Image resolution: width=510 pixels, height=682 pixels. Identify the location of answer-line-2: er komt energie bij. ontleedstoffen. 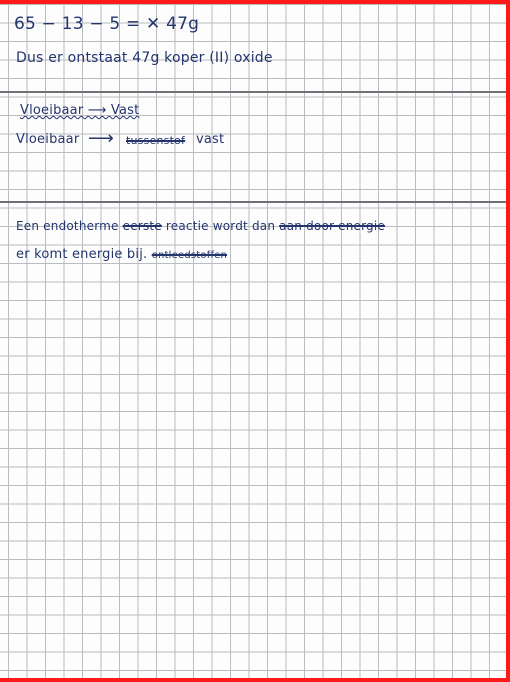
(121, 254).